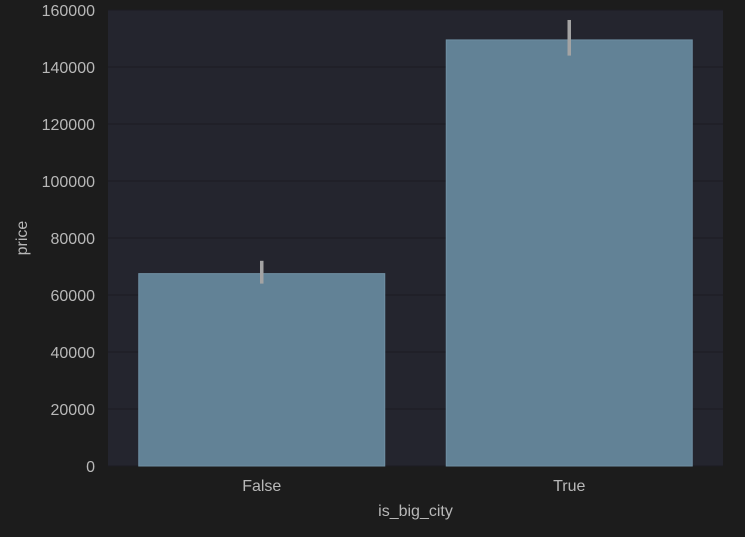 This screenshot has height=537, width=745. Describe the element at coordinates (68, 182) in the screenshot. I see `y-tick-label: 100000` at that location.